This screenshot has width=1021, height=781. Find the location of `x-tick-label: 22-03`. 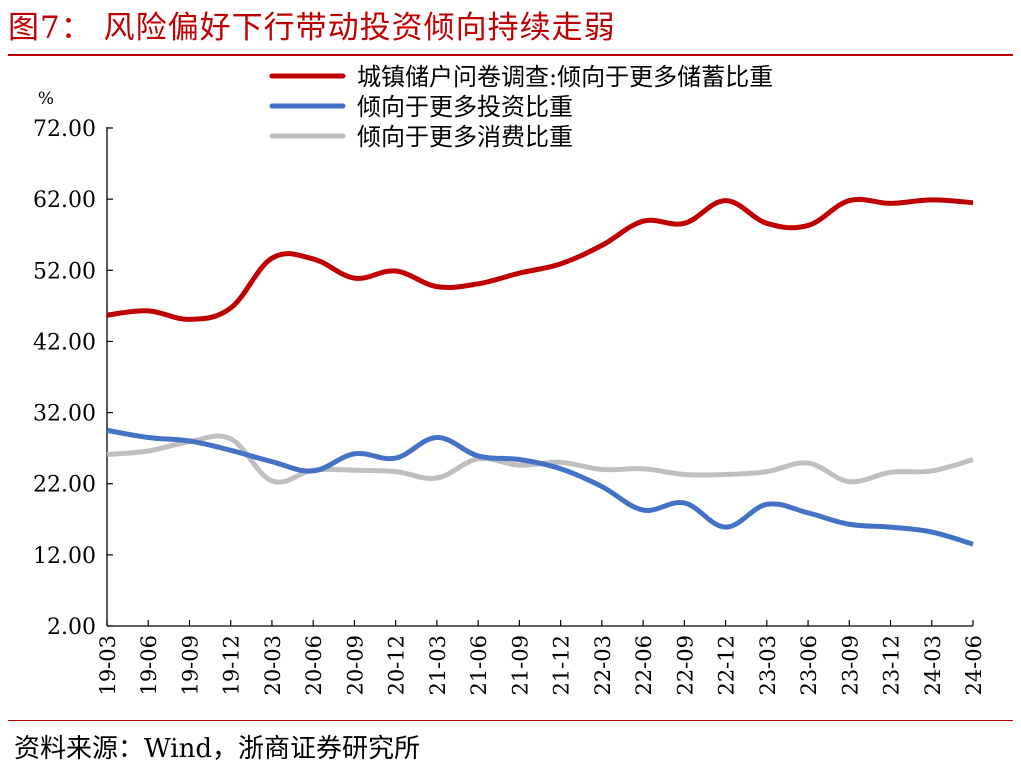

x-tick-label: 22-03 is located at coordinates (603, 665).